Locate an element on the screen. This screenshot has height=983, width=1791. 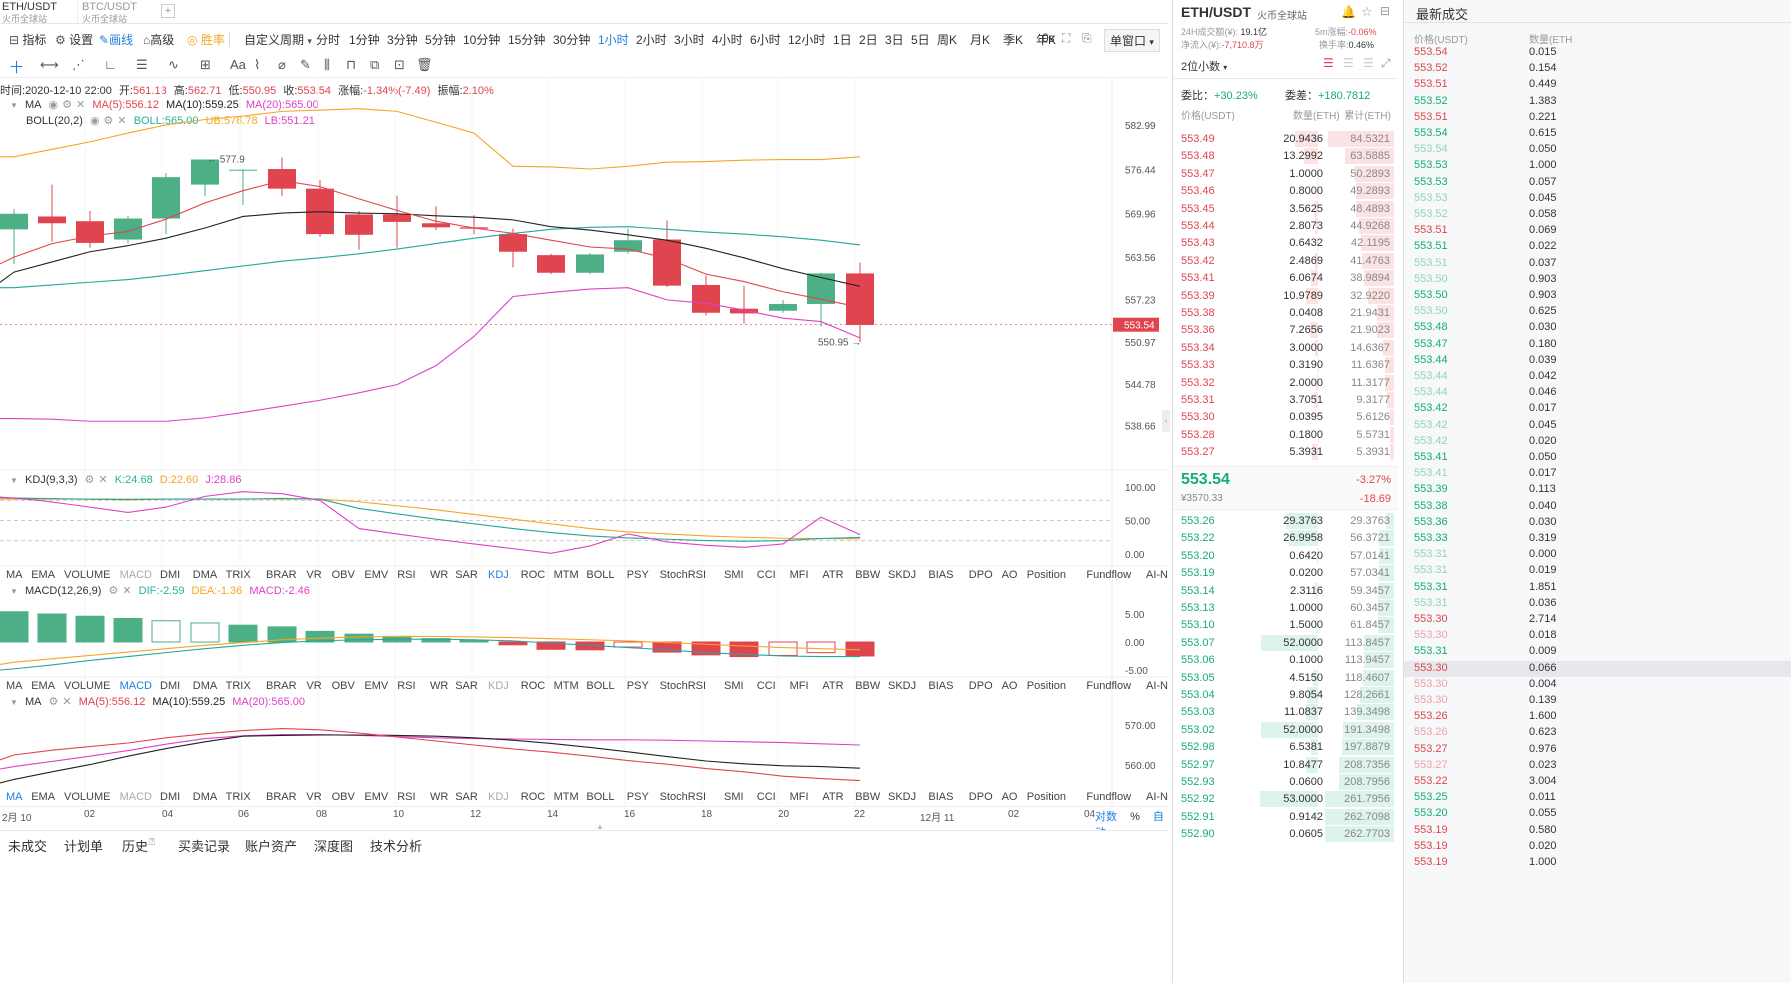
ask-row: 553.38 0.0408 21.9431 is located at coordinates (1285, 313).